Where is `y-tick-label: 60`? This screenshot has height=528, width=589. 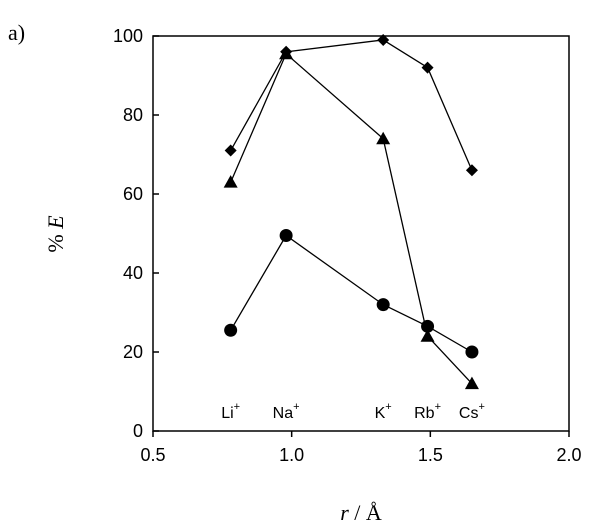
y-tick-label: 60 is located at coordinates (133, 194).